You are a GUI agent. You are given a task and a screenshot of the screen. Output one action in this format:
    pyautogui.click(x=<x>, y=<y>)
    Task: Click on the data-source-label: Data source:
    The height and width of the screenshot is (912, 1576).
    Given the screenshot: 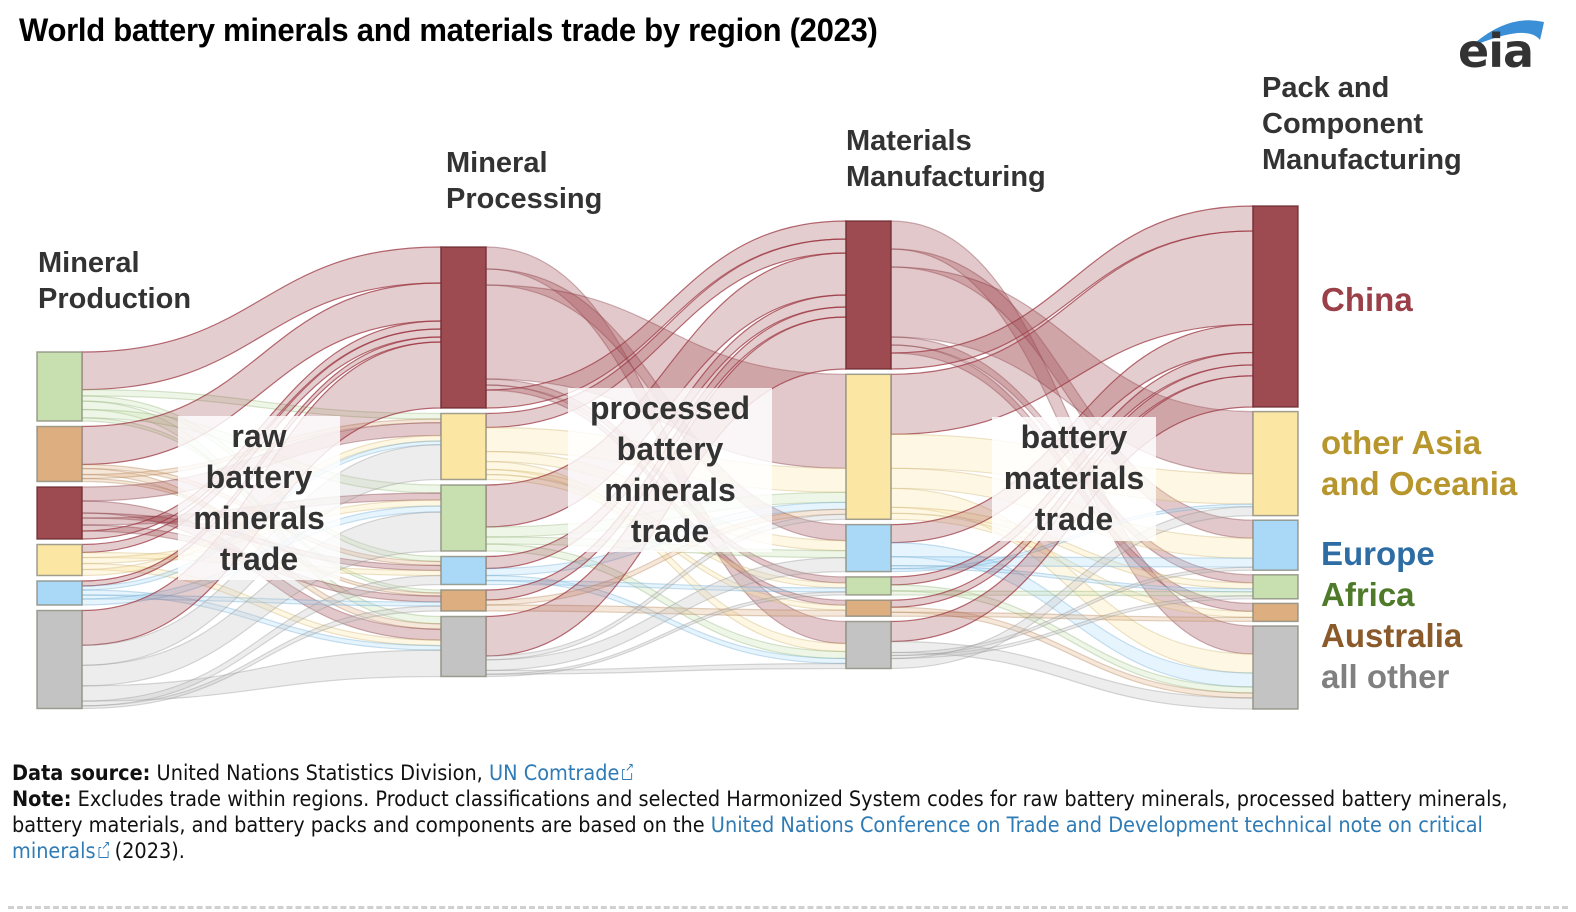 What is the action you would take?
    pyautogui.click(x=81, y=773)
    